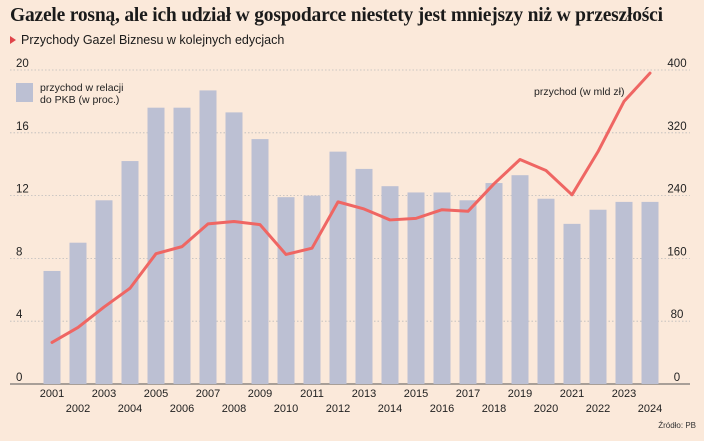 This screenshot has height=441, width=704. Describe the element at coordinates (546, 409) in the screenshot. I see `x-tick-label: 2020` at that location.